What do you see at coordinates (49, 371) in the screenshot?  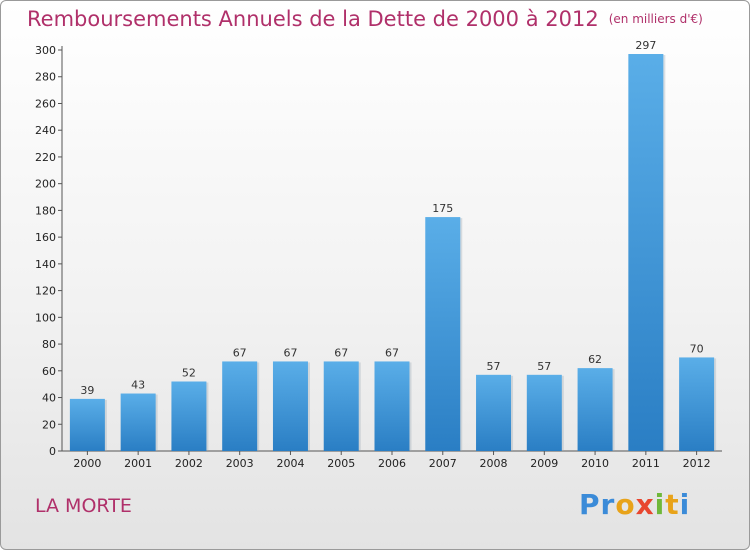 I see `y-tick-label: 60` at bounding box center [49, 371].